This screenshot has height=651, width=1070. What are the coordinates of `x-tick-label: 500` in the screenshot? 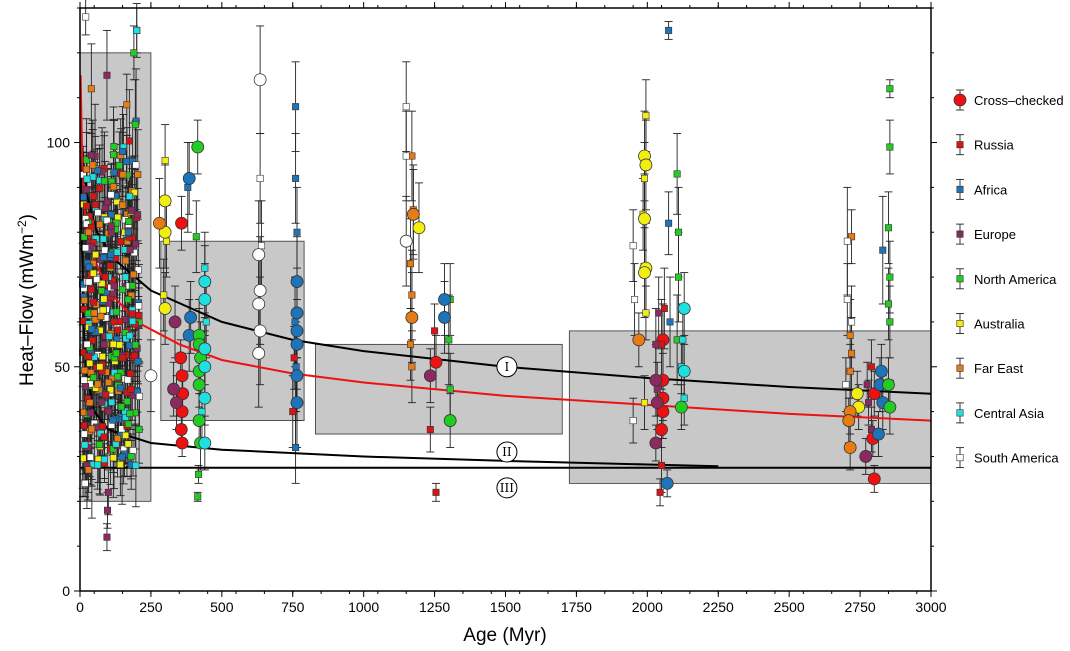 It's located at (222, 607).